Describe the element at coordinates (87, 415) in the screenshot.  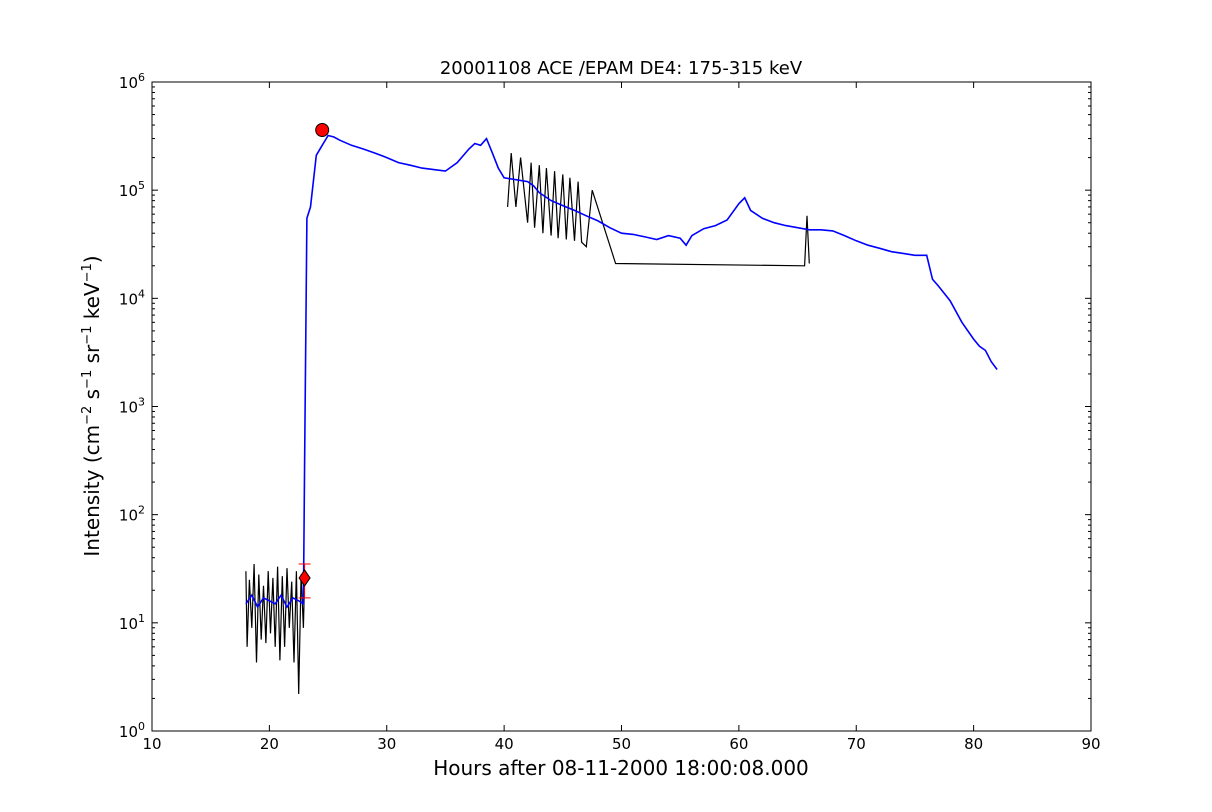
I see `y-axis-label-sup: −2` at that location.